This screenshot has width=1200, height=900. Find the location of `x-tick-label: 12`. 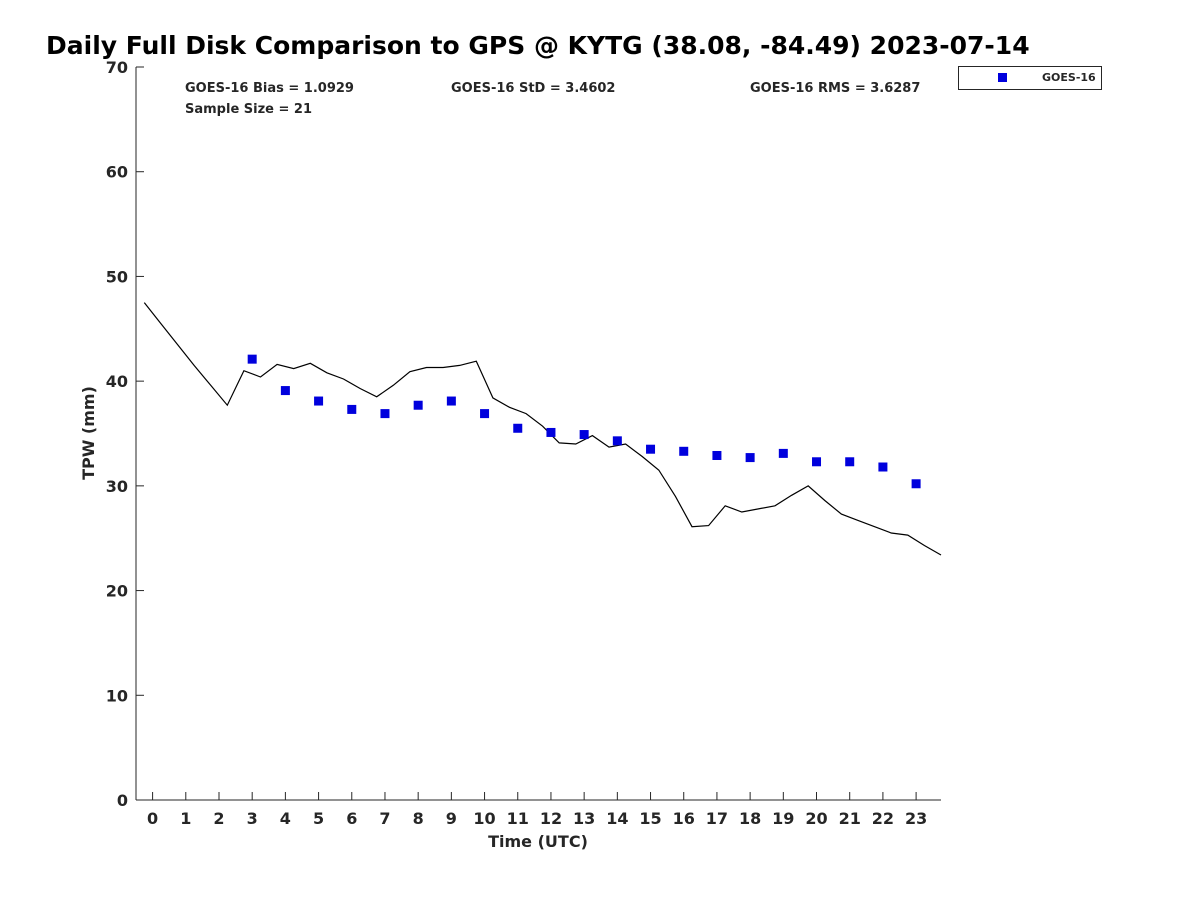

x-tick-label: 12 is located at coordinates (551, 818).